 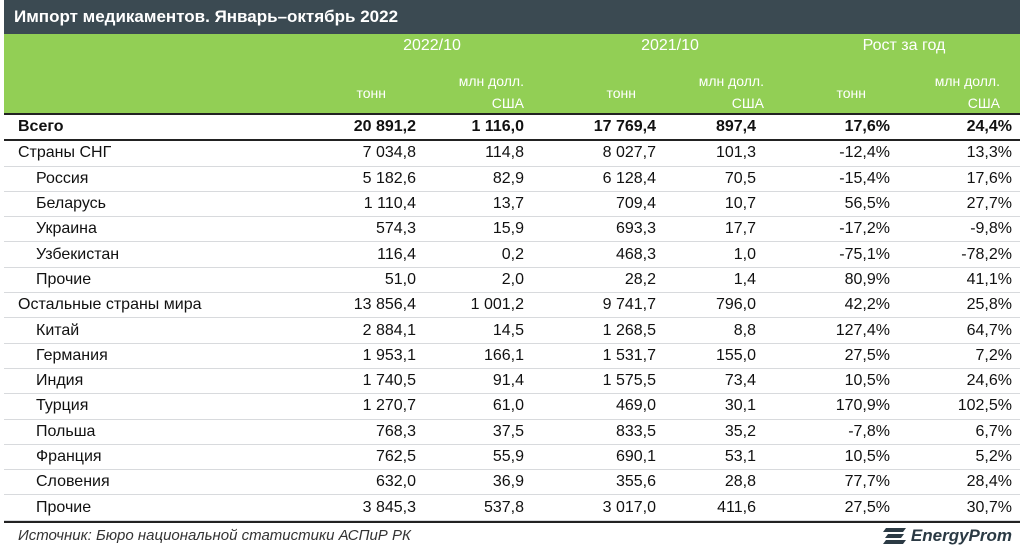 What do you see at coordinates (598, 381) in the screenshot?
I see `table-cell: 1 575,5` at bounding box center [598, 381].